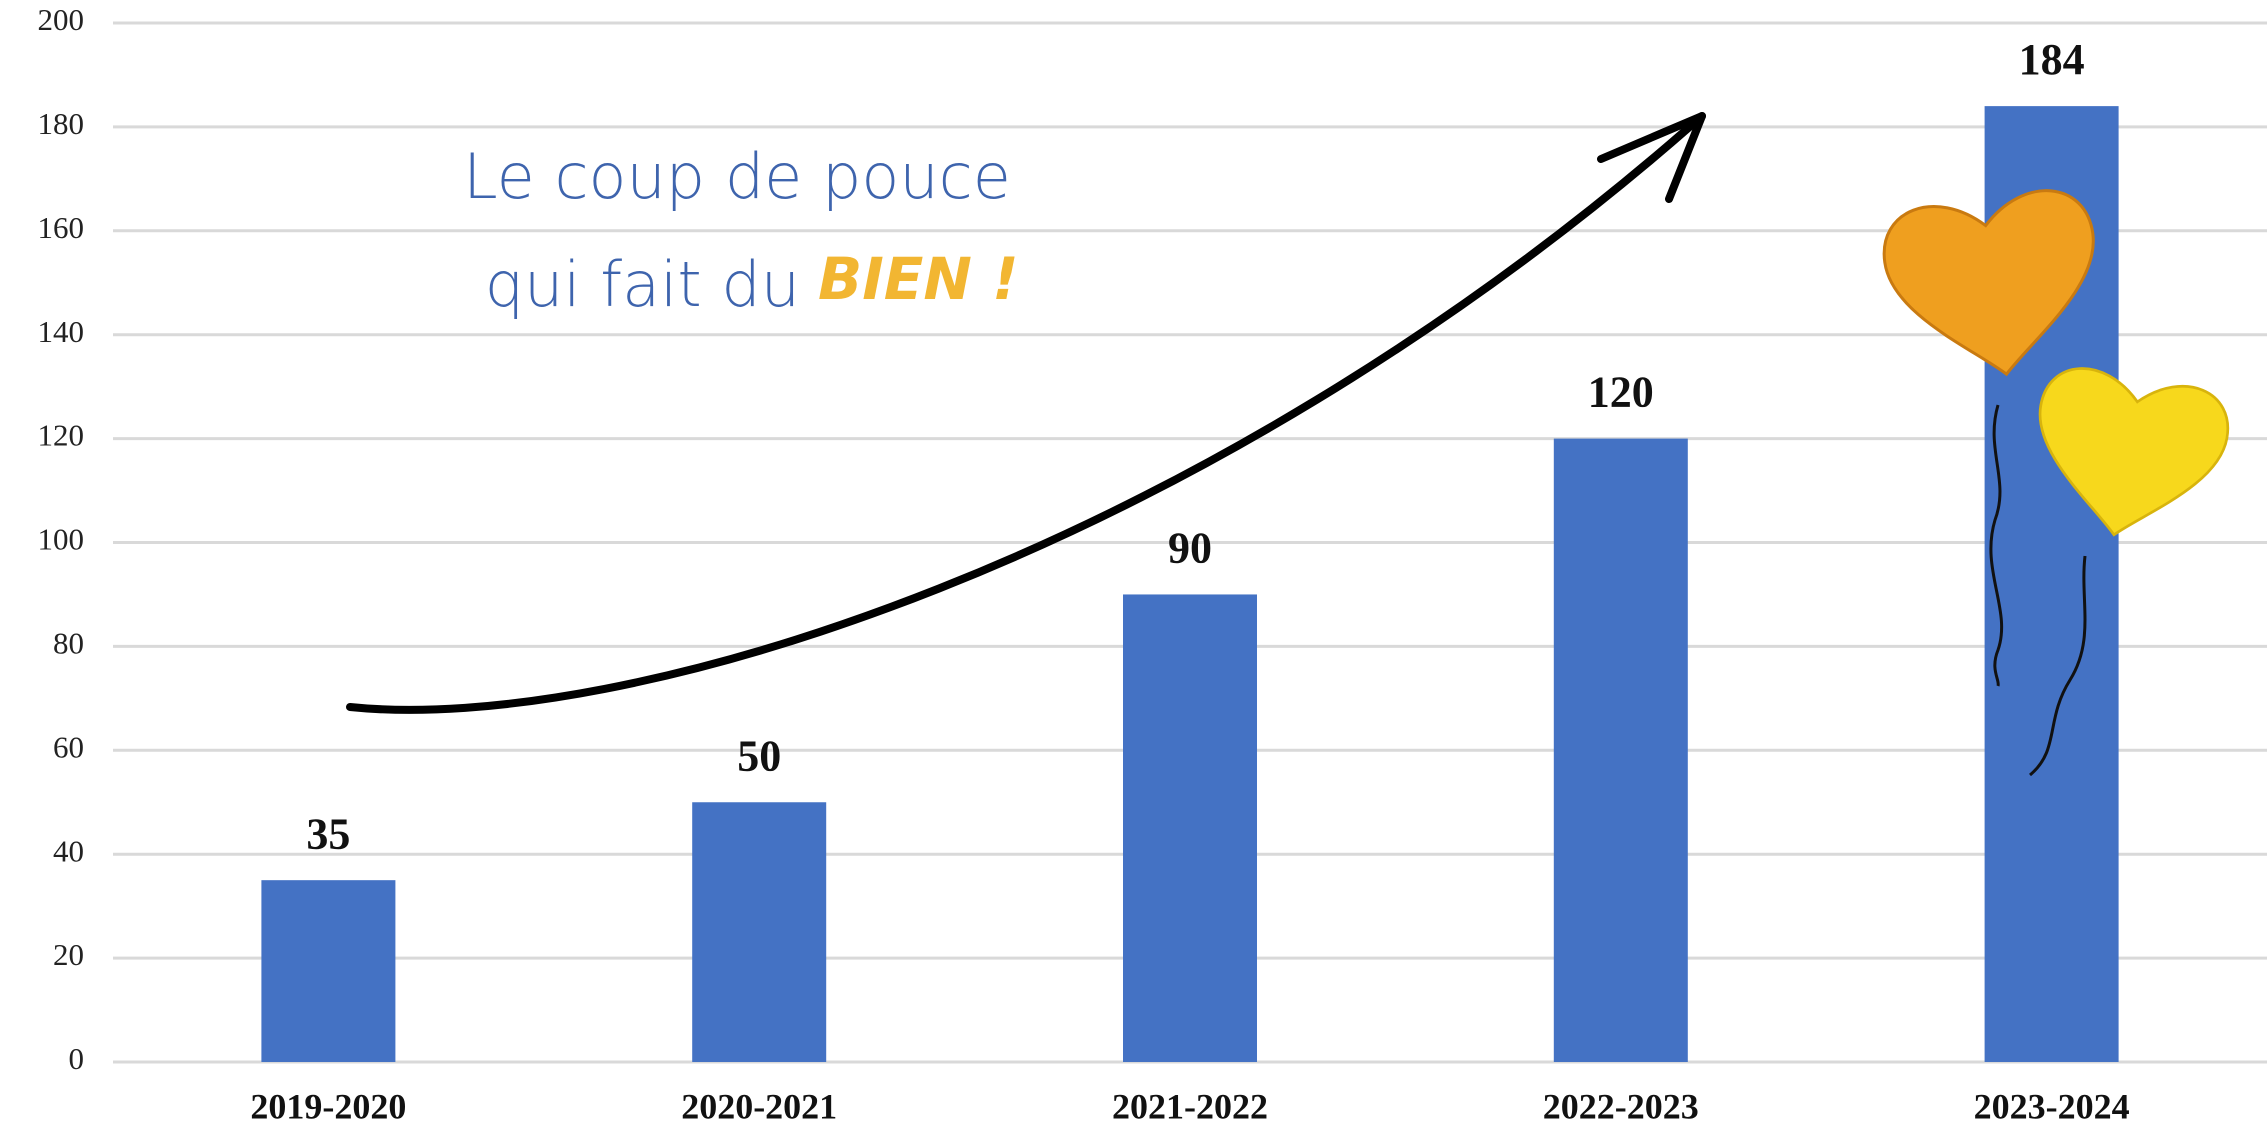 Image resolution: width=2267 pixels, height=1129 pixels. Describe the element at coordinates (61, 435) in the screenshot. I see `y-tick-label: 120` at that location.